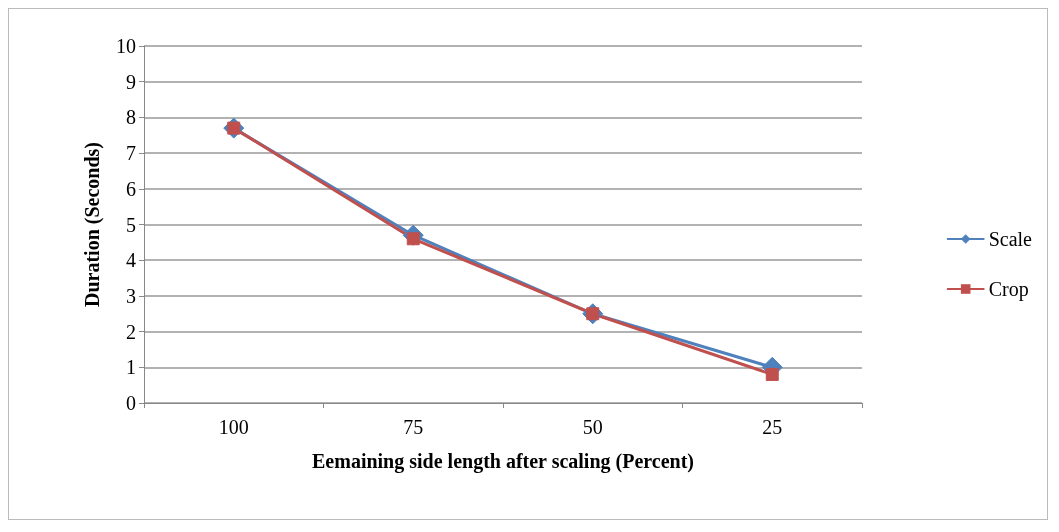 The width and height of the screenshot is (1059, 532). I want to click on y-tick-label: 0, so click(131, 403).